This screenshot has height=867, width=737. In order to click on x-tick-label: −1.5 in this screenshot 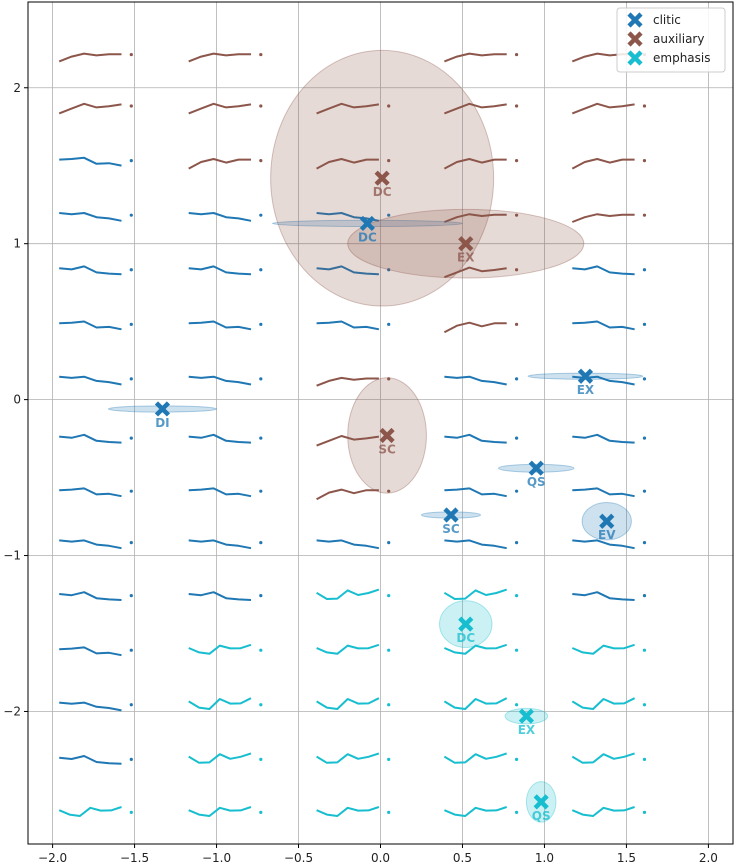, I will do `click(134, 858)`.